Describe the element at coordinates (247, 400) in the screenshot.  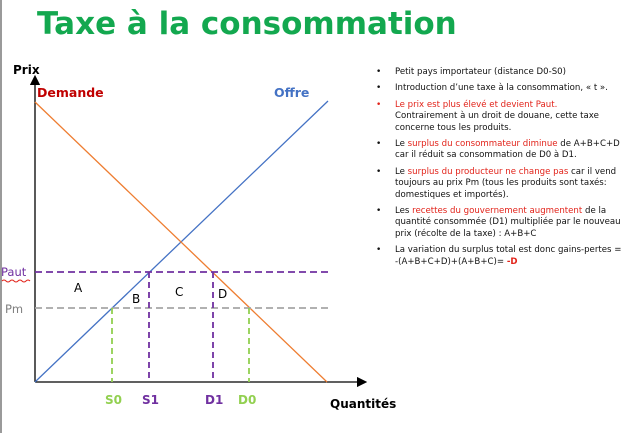
I see `d0-label: D0` at that location.